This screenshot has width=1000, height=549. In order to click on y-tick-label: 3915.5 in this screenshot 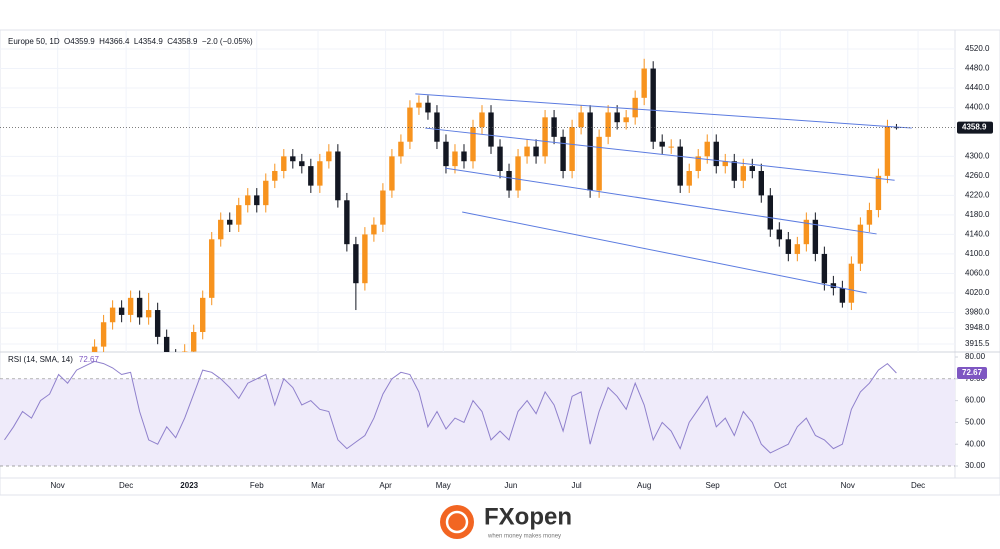, I will do `click(977, 343)`.